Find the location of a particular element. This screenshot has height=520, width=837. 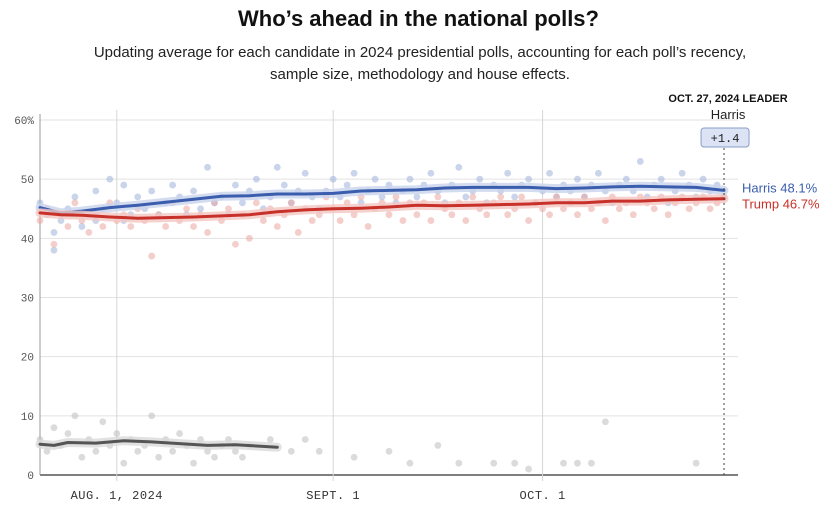

chart-title: Who’s ahead in the national polls? is located at coordinates (418, 18).